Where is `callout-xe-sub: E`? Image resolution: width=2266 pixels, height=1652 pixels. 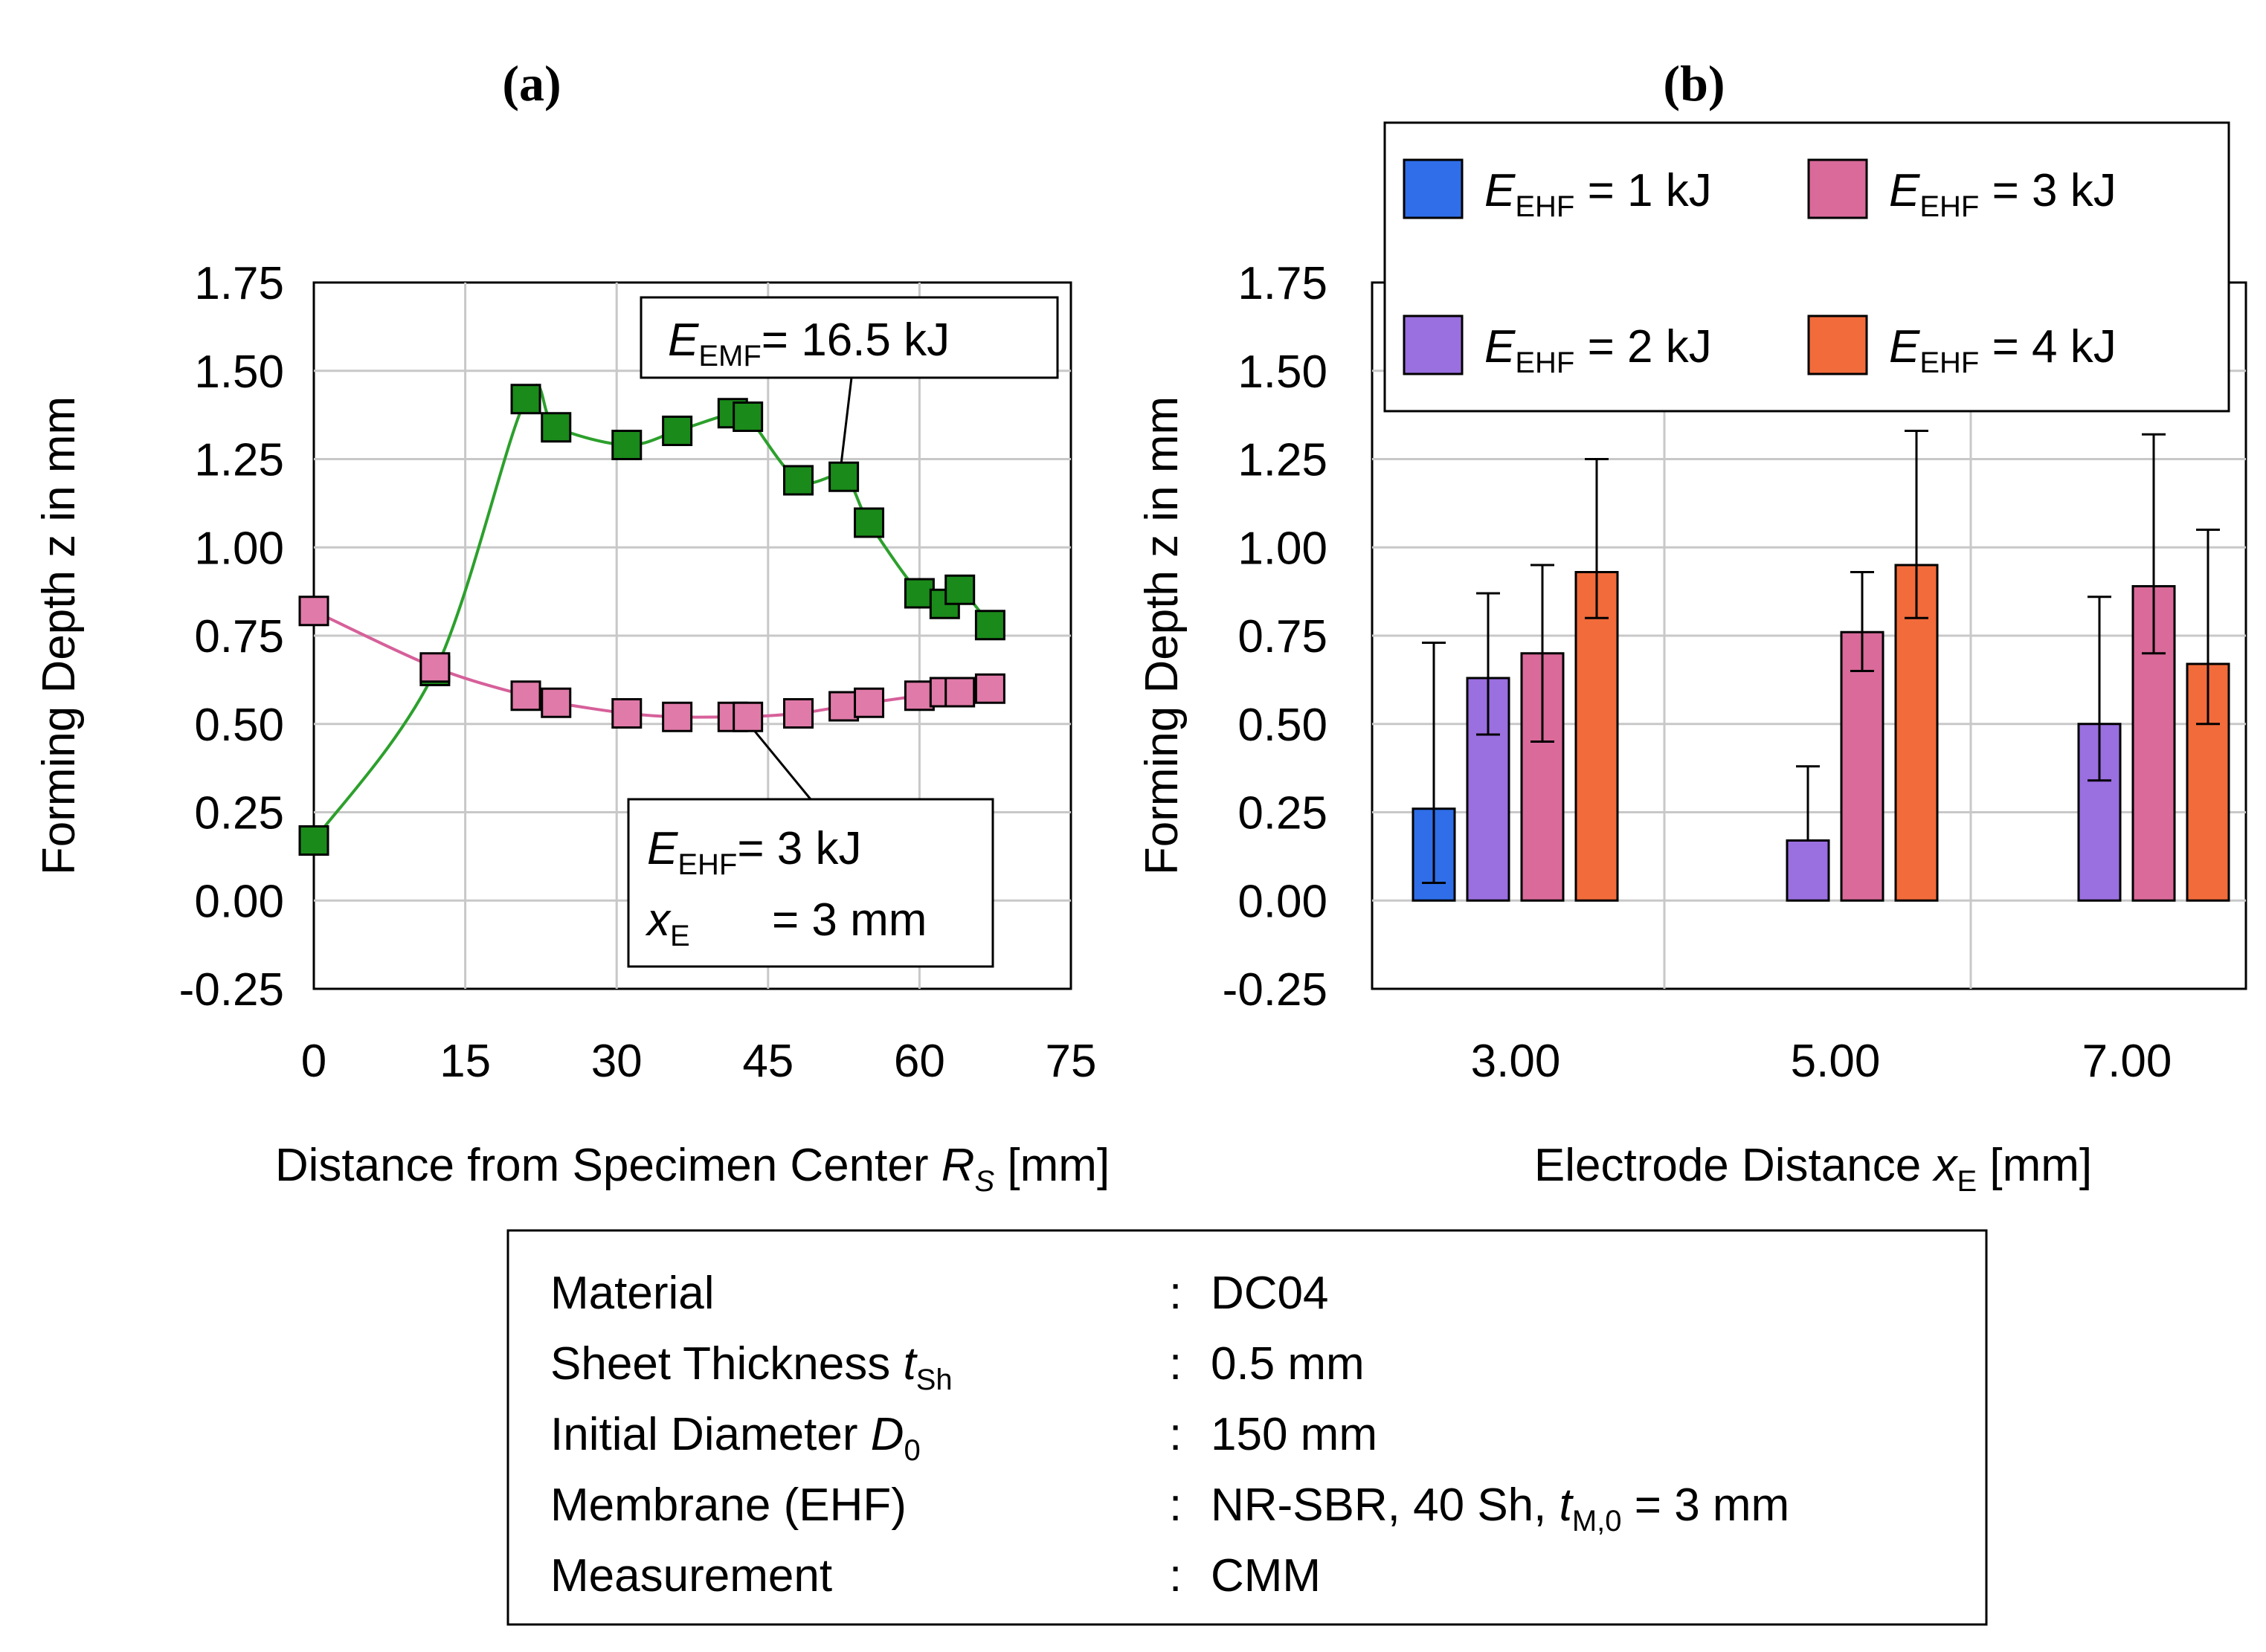
callout-xe-sub: E is located at coordinates (680, 936).